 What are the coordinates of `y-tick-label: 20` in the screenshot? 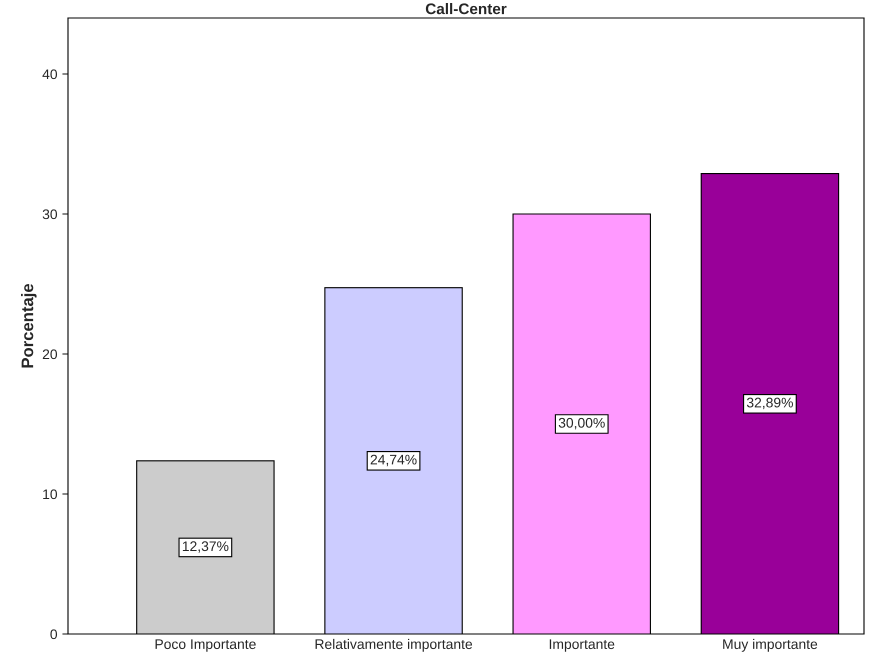 It's located at (50, 354).